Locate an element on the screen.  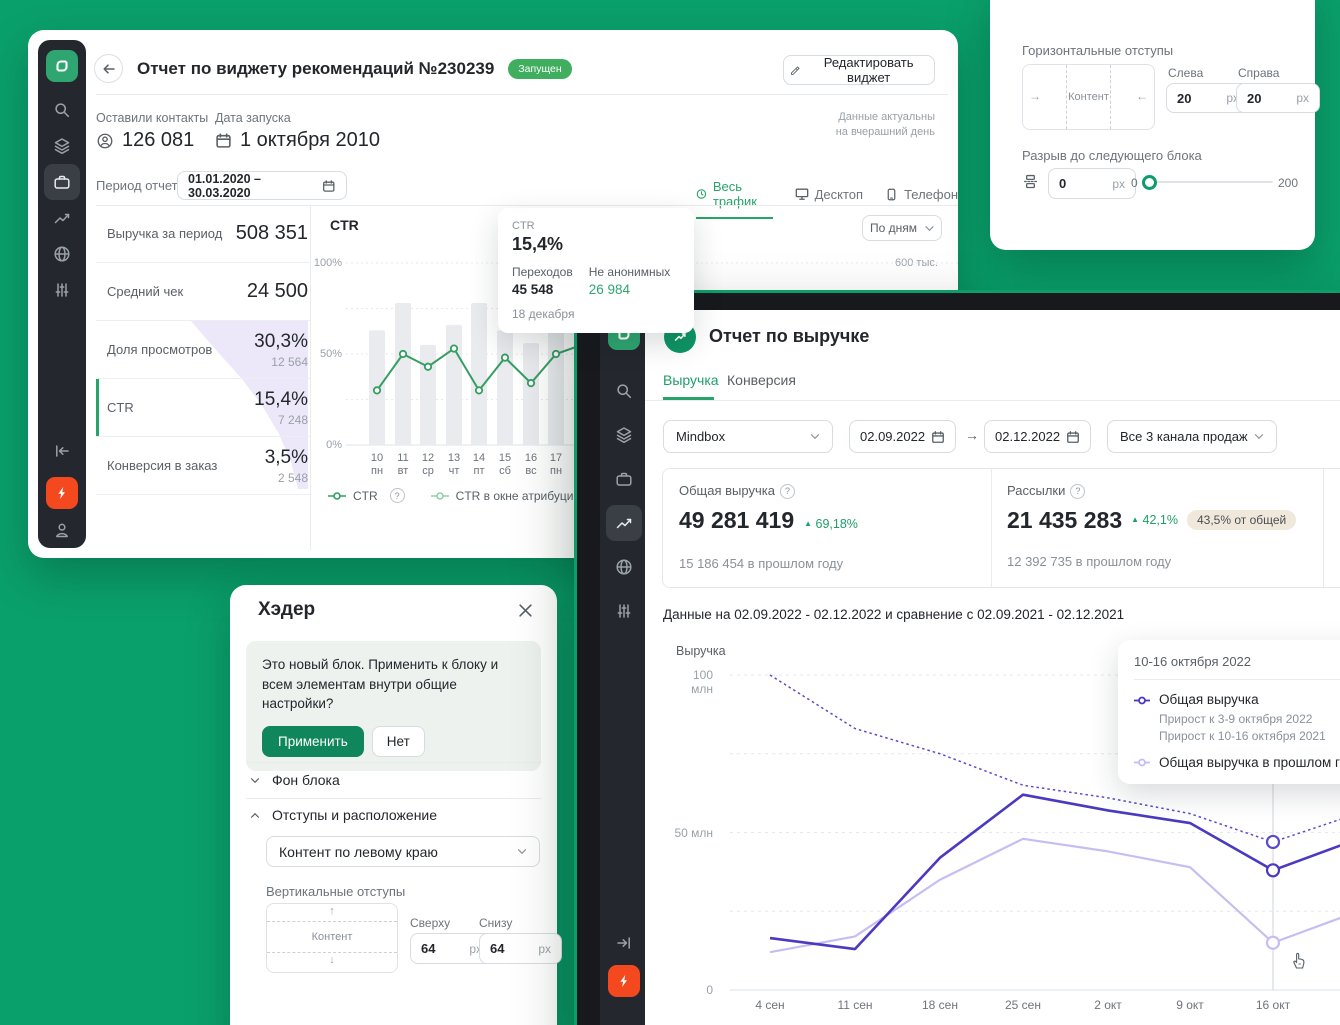
granularity-select: По дням is located at coordinates (902, 228).